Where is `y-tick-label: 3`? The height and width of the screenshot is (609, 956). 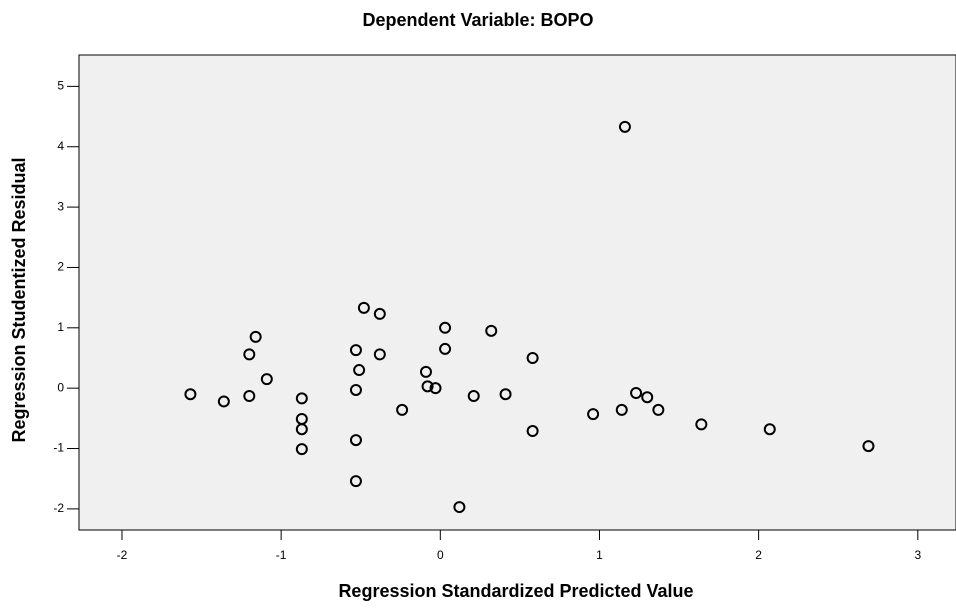 y-tick-label: 3 is located at coordinates (60, 206).